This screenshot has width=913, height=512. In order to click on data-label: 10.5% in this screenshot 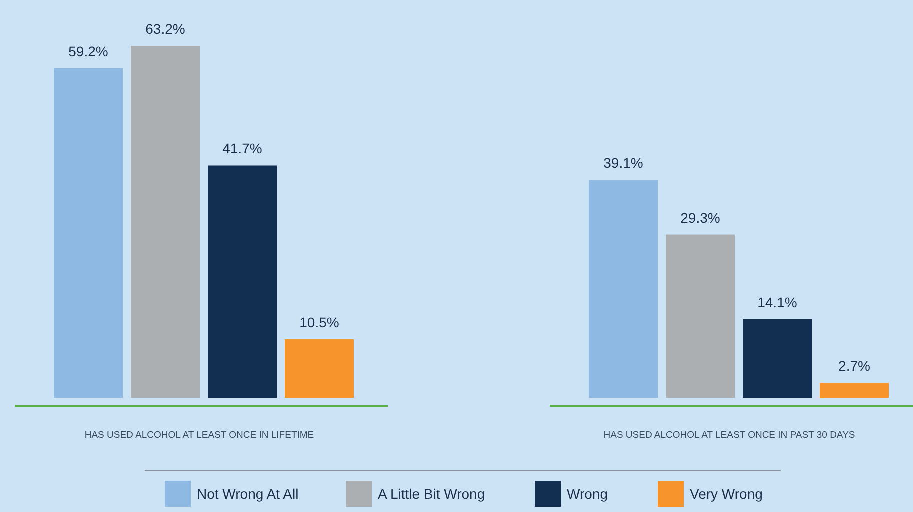, I will do `click(320, 322)`.